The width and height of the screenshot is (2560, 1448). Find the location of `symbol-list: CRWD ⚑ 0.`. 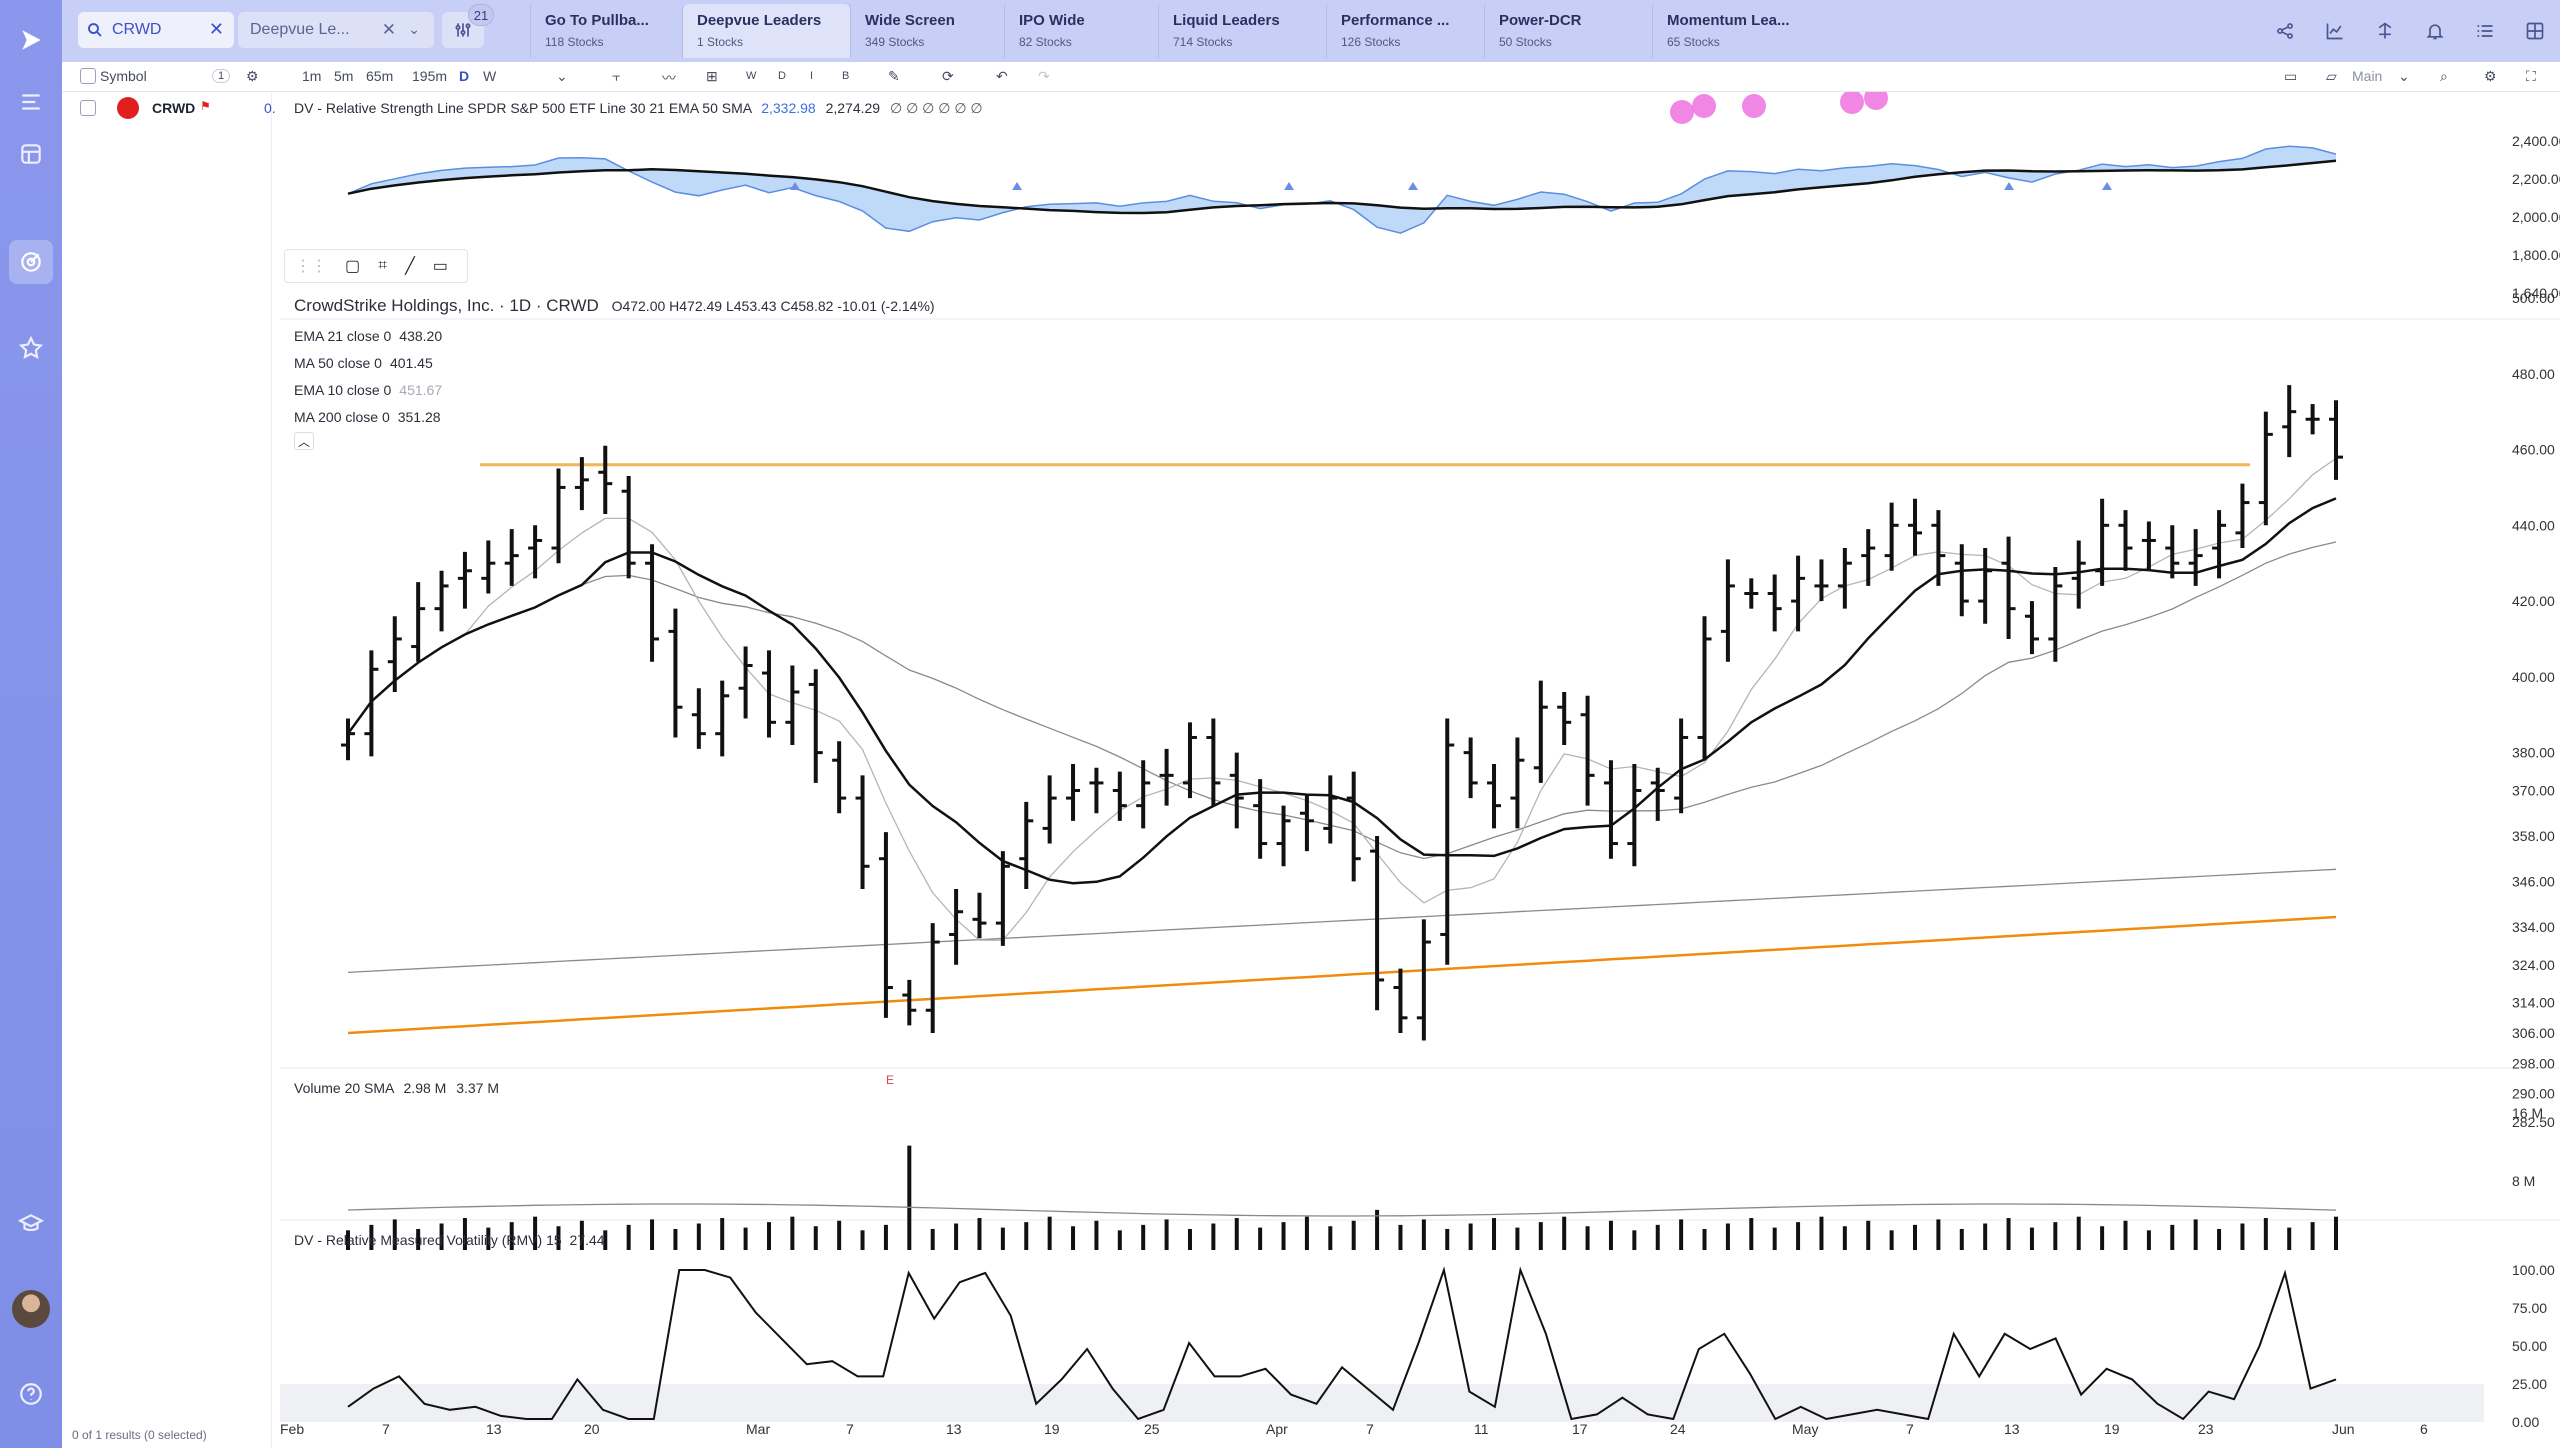

symbol-list: CRWD ⚑ 0. is located at coordinates (169, 770).